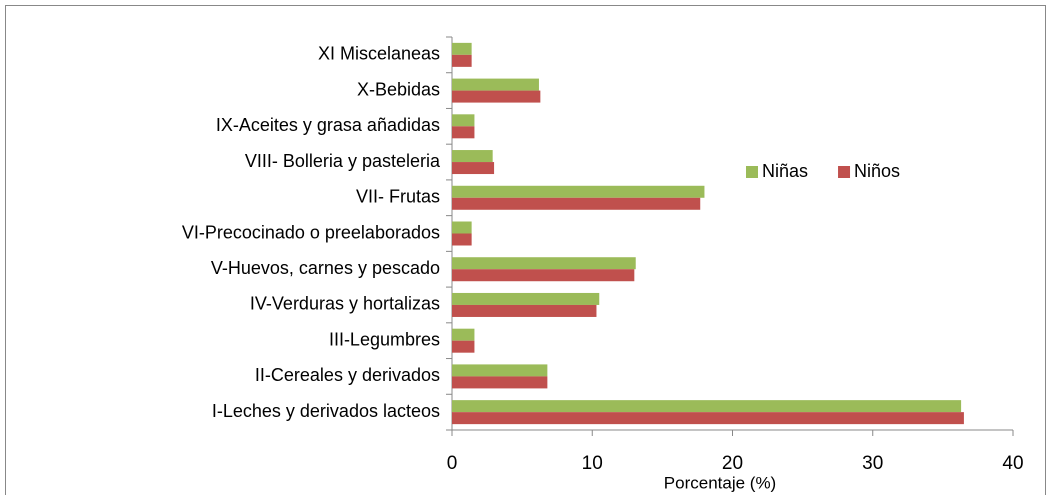 The height and width of the screenshot is (500, 1051). What do you see at coordinates (328, 125) in the screenshot?
I see `y-tick-label: IX-Aceites y grasa añadidas` at bounding box center [328, 125].